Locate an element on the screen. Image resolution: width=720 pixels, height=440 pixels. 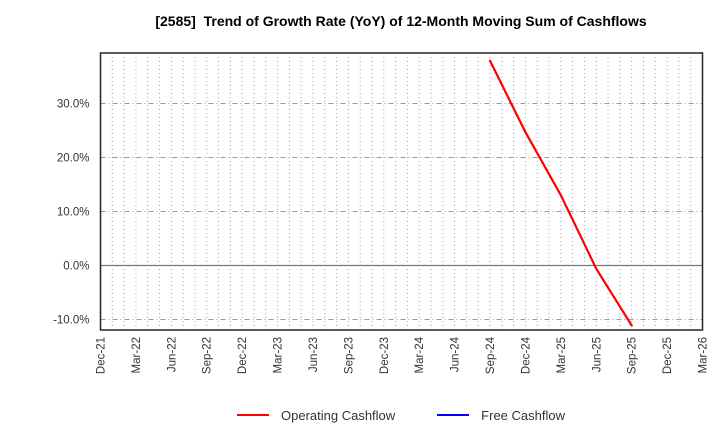
operating-cashflow-line is located at coordinates (560, 193).